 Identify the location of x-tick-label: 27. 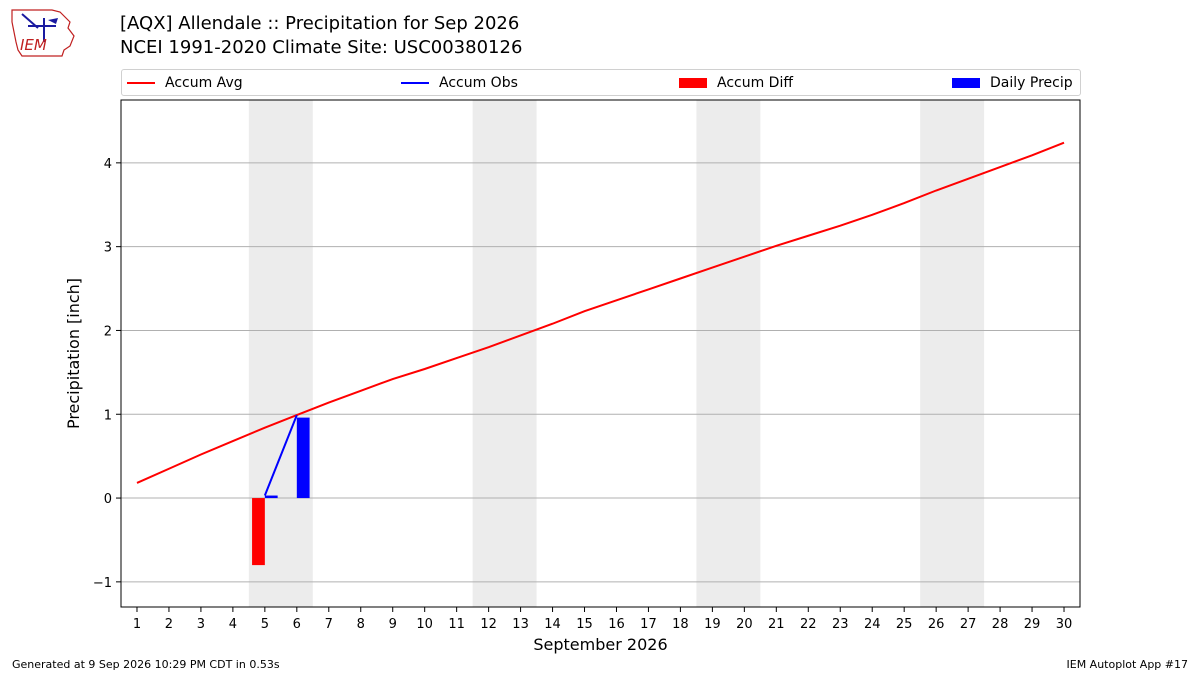
(968, 624).